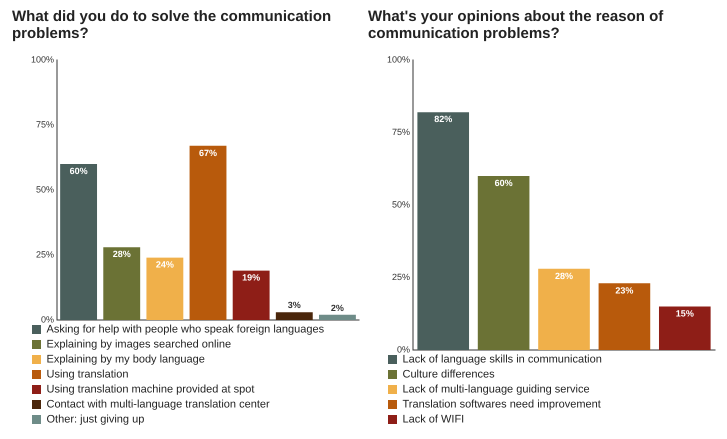 The width and height of the screenshot is (727, 439). I want to click on data-label: 82%, so click(443, 119).